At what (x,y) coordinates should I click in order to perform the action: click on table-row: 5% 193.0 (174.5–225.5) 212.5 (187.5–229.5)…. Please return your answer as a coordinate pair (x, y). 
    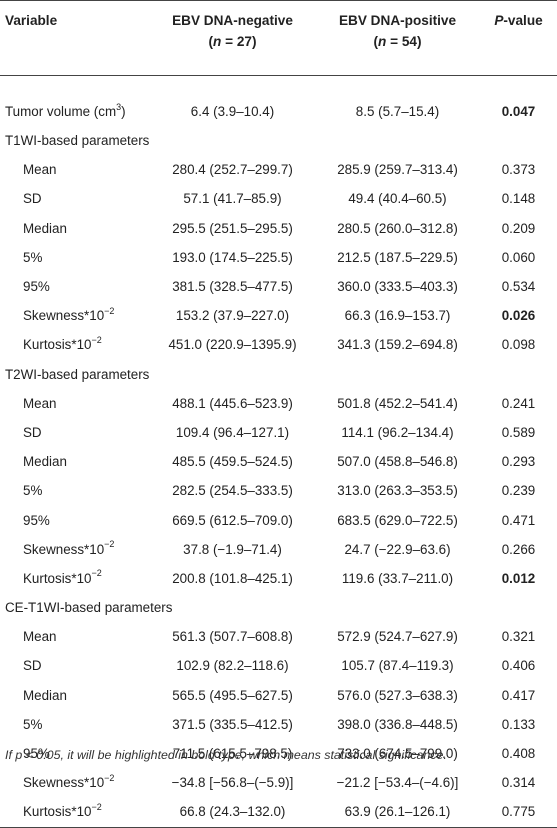
    Looking at the image, I should click on (278, 257).